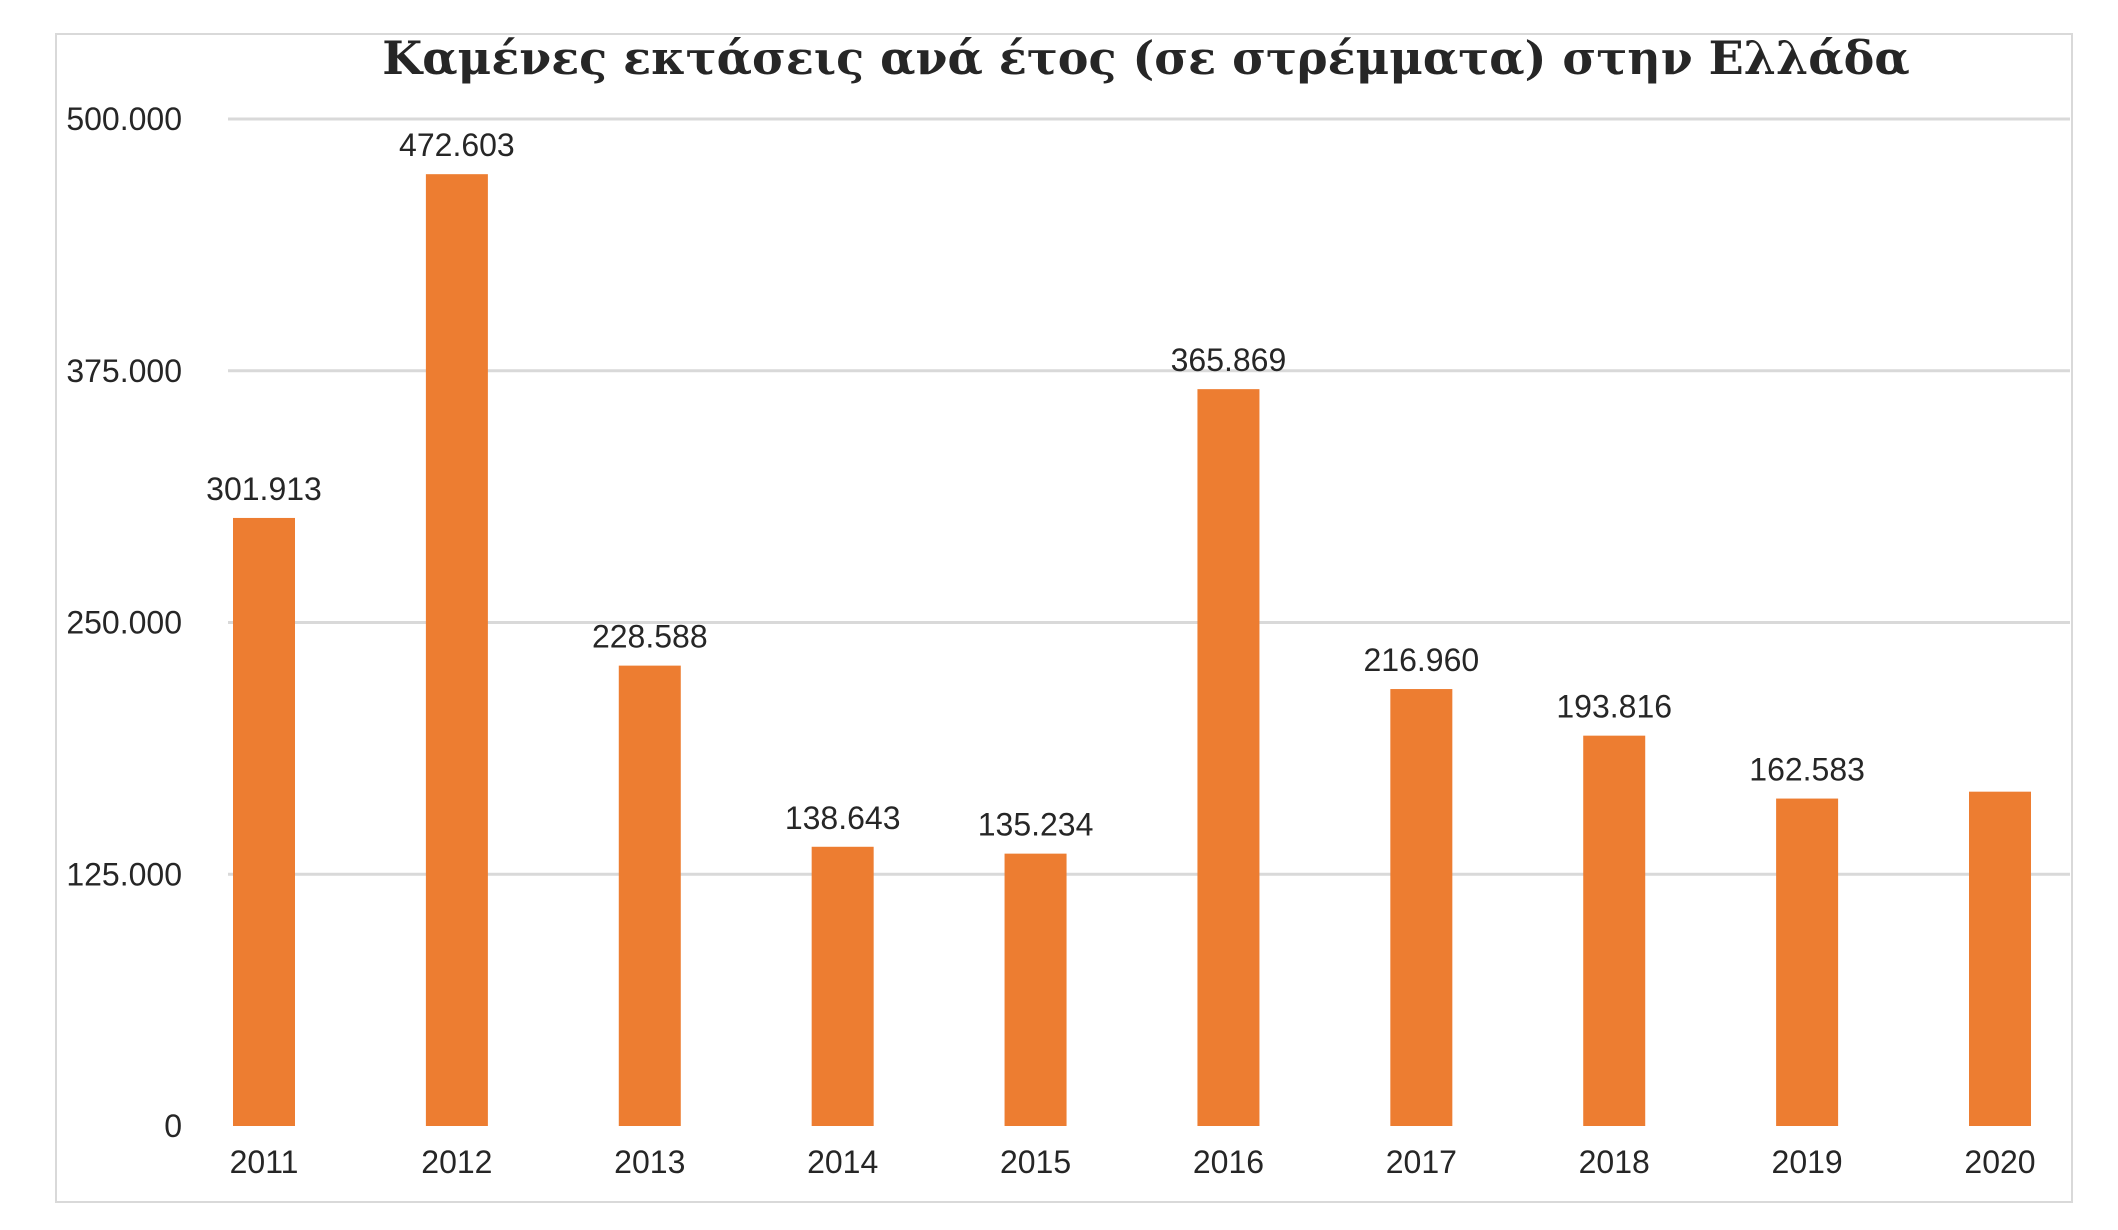 This screenshot has width=2118, height=1230. What do you see at coordinates (842, 1162) in the screenshot?
I see `x-tick-label-2014: 2014` at bounding box center [842, 1162].